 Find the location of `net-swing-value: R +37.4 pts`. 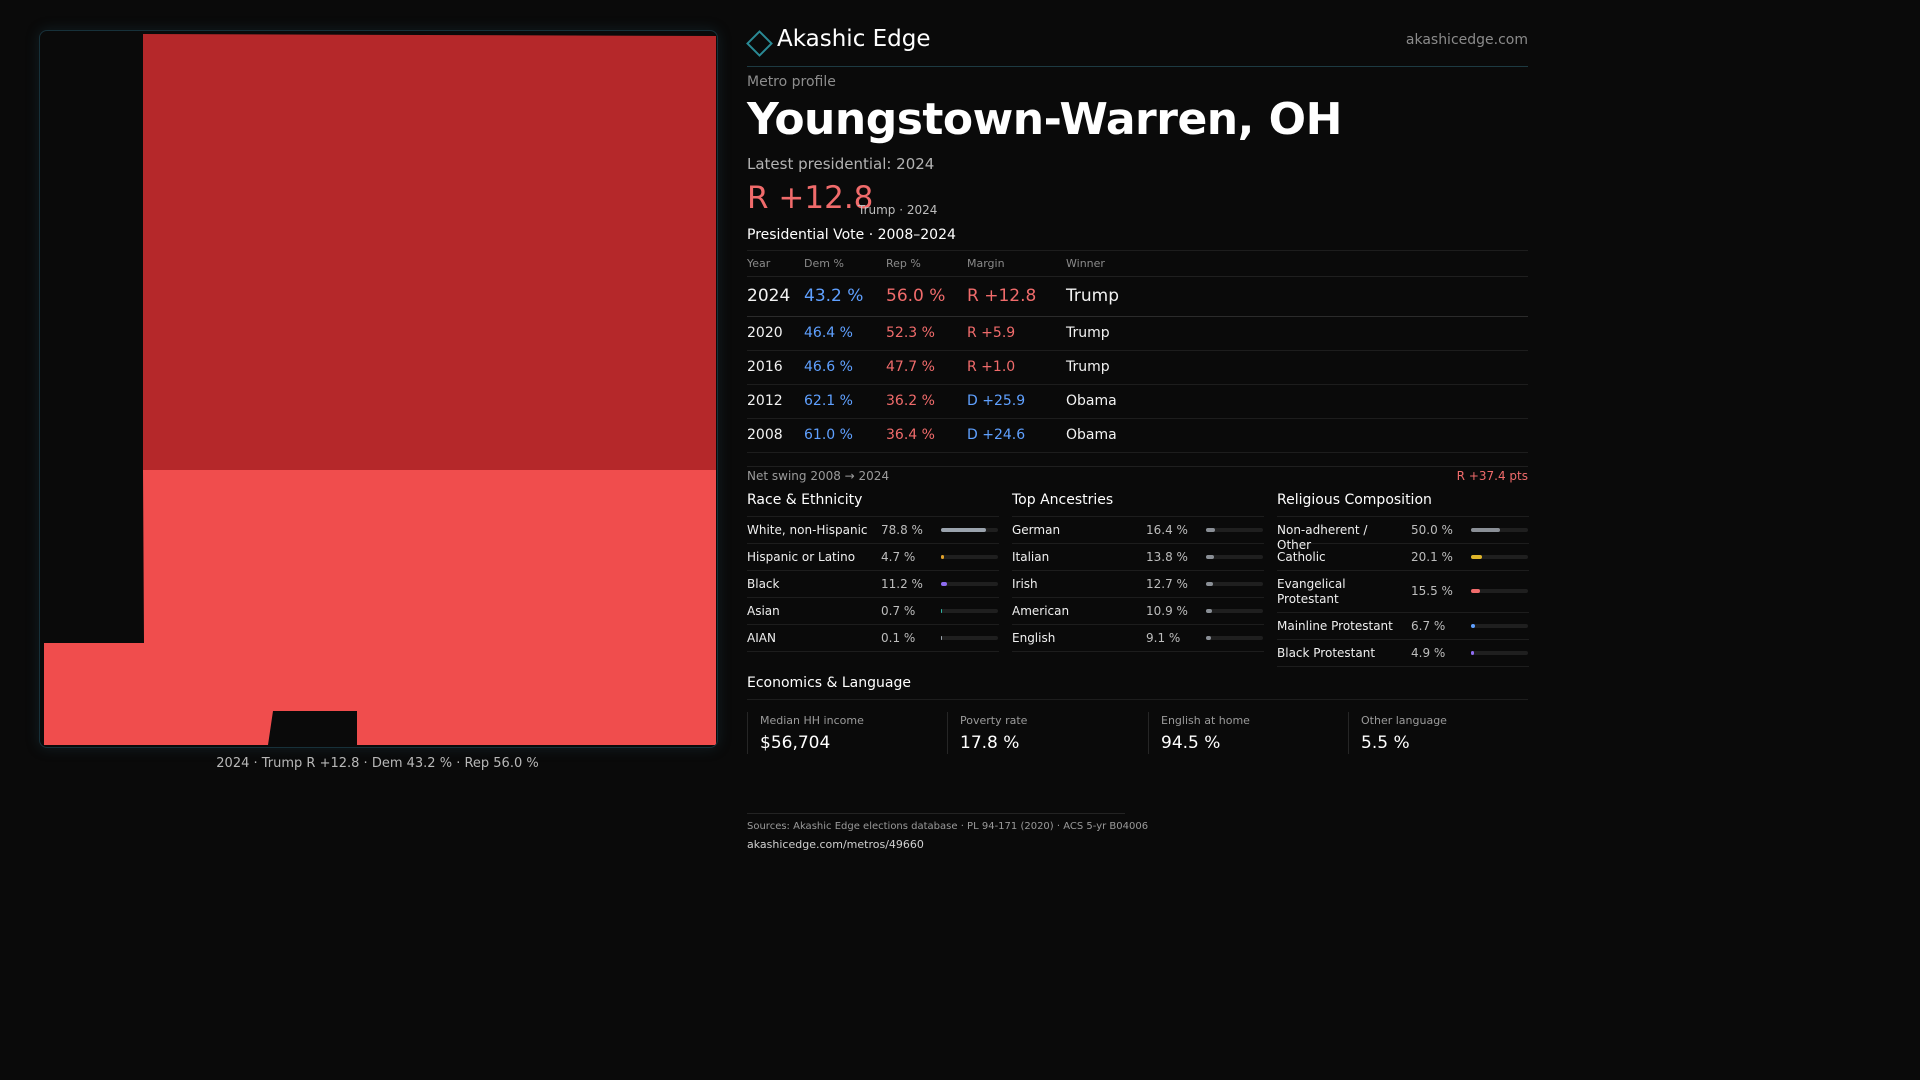

net-swing-value: R +37.4 pts is located at coordinates (1492, 476).